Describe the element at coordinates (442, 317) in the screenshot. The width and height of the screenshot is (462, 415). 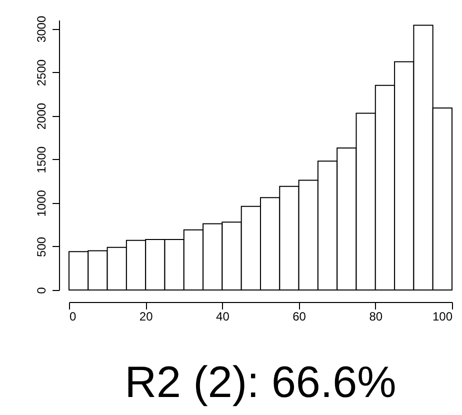
I see `x-tick-label: 100` at that location.